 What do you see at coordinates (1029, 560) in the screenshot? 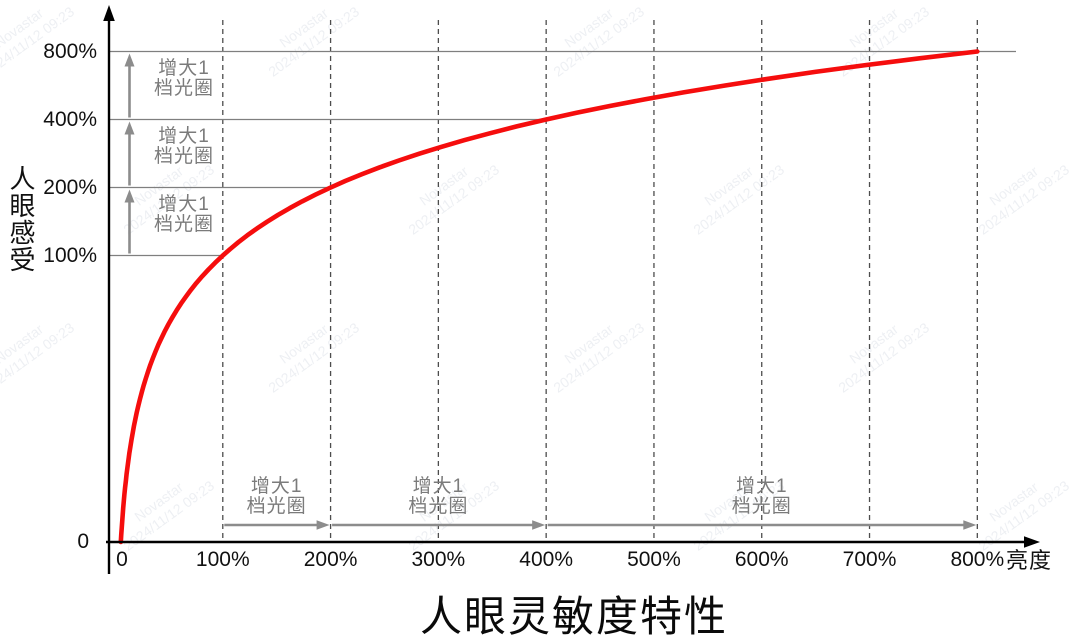
I see `x-axis-title: 亮度` at bounding box center [1029, 560].